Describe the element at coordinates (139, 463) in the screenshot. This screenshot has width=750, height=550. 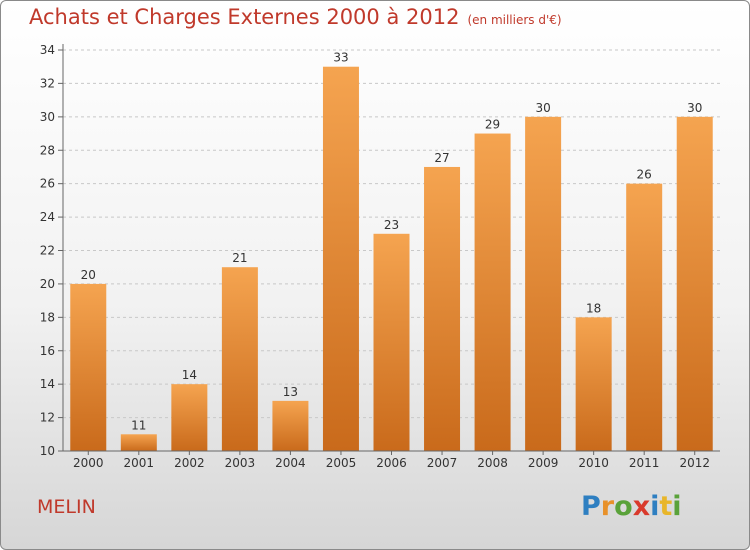
I see `x-tick-label: 2001` at that location.